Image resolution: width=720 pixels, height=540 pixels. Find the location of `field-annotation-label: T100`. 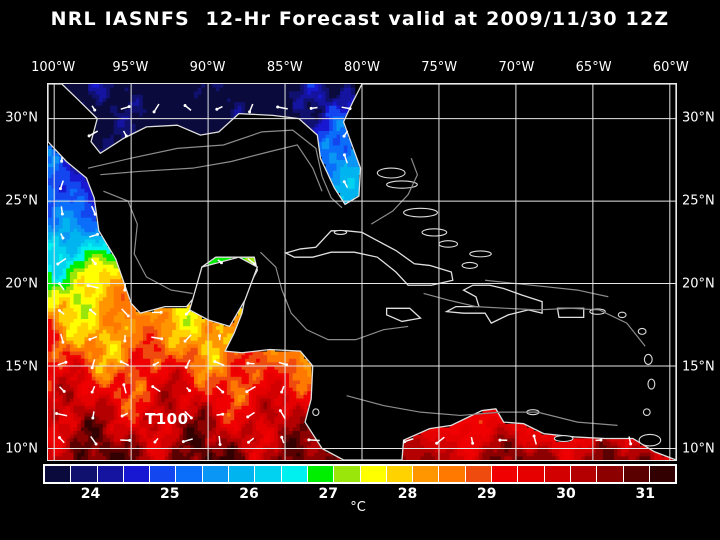

field-annotation-label: T100 is located at coordinates (167, 419).